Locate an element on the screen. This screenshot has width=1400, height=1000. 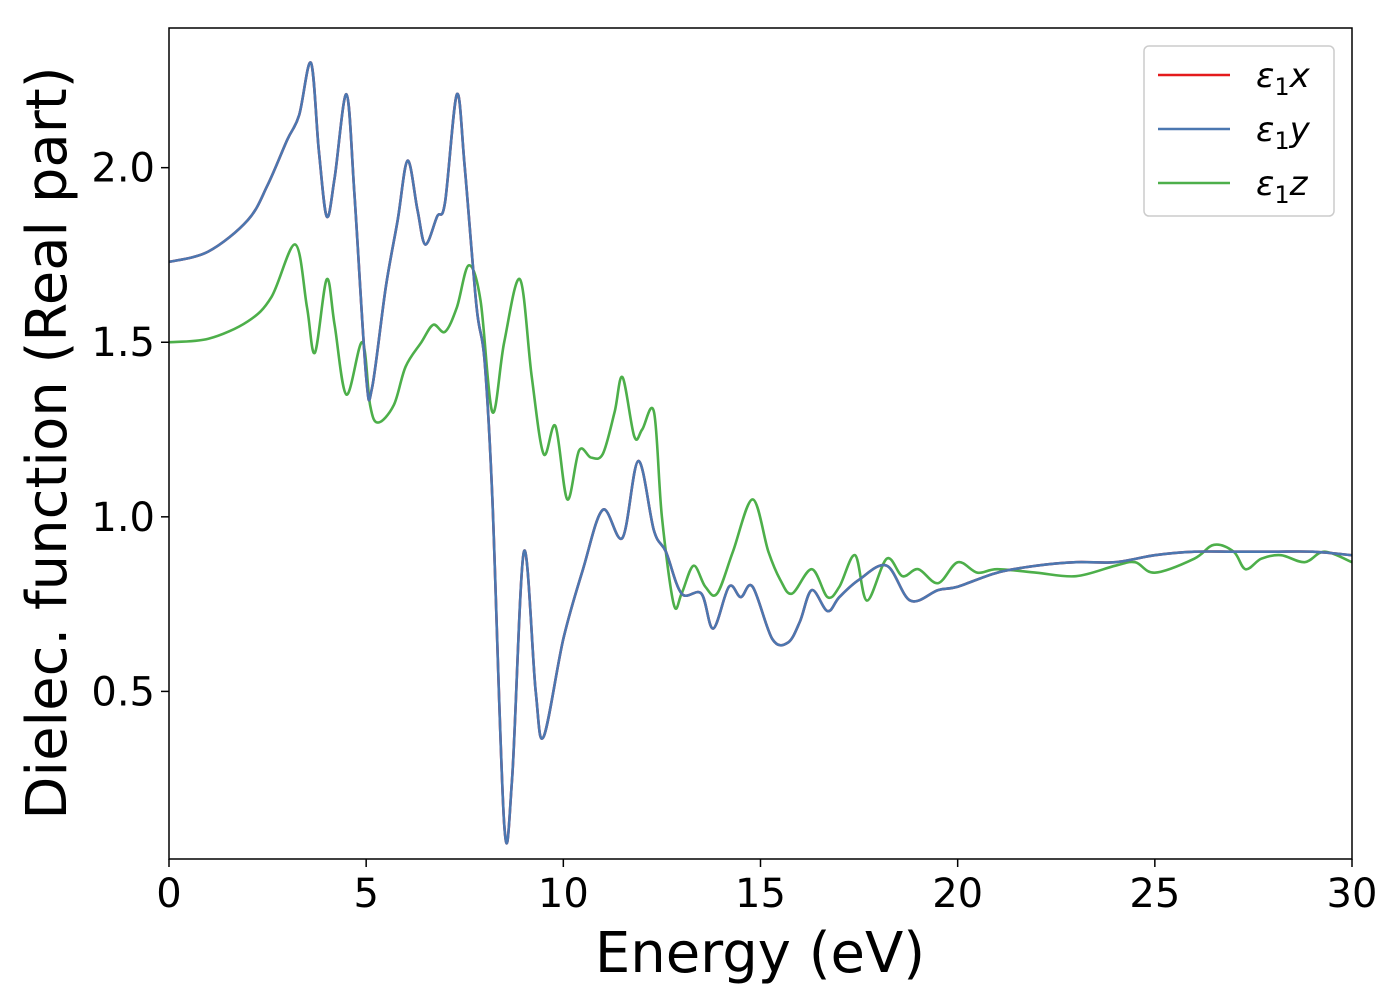
y-axis-label: Dielec. function (Real part) is located at coordinates (47, 442).